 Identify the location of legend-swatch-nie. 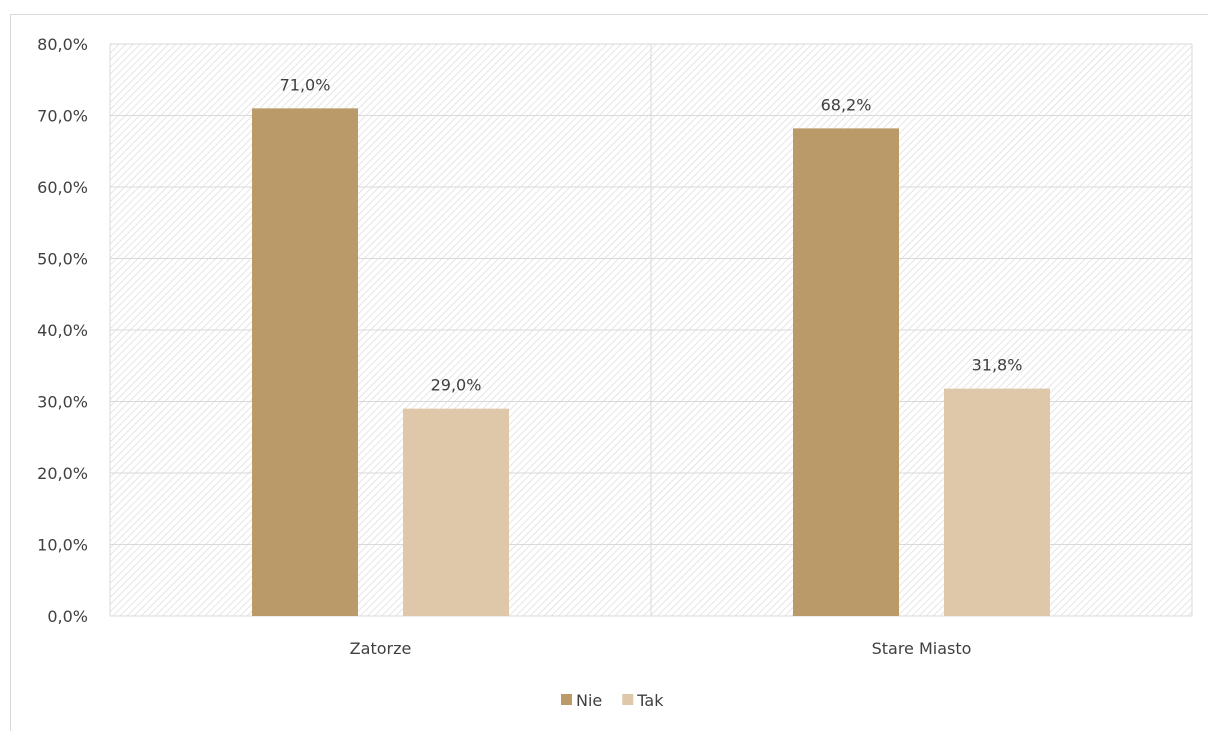
(566, 699).